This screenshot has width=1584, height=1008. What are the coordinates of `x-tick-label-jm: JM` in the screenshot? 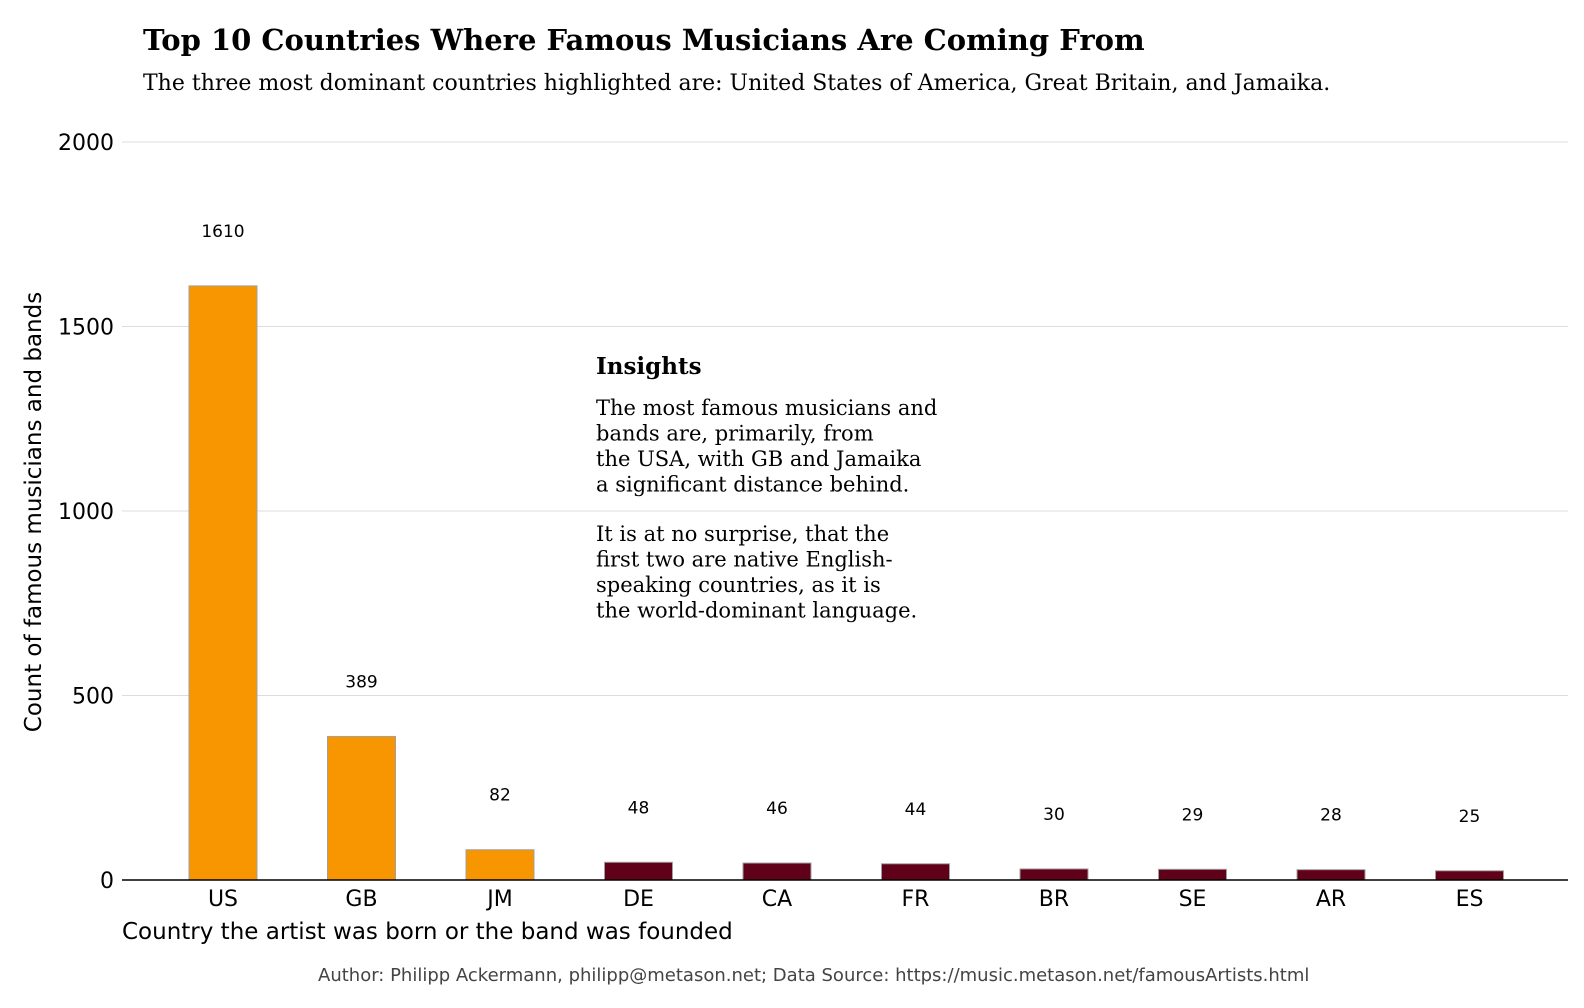 It's located at (498, 899).